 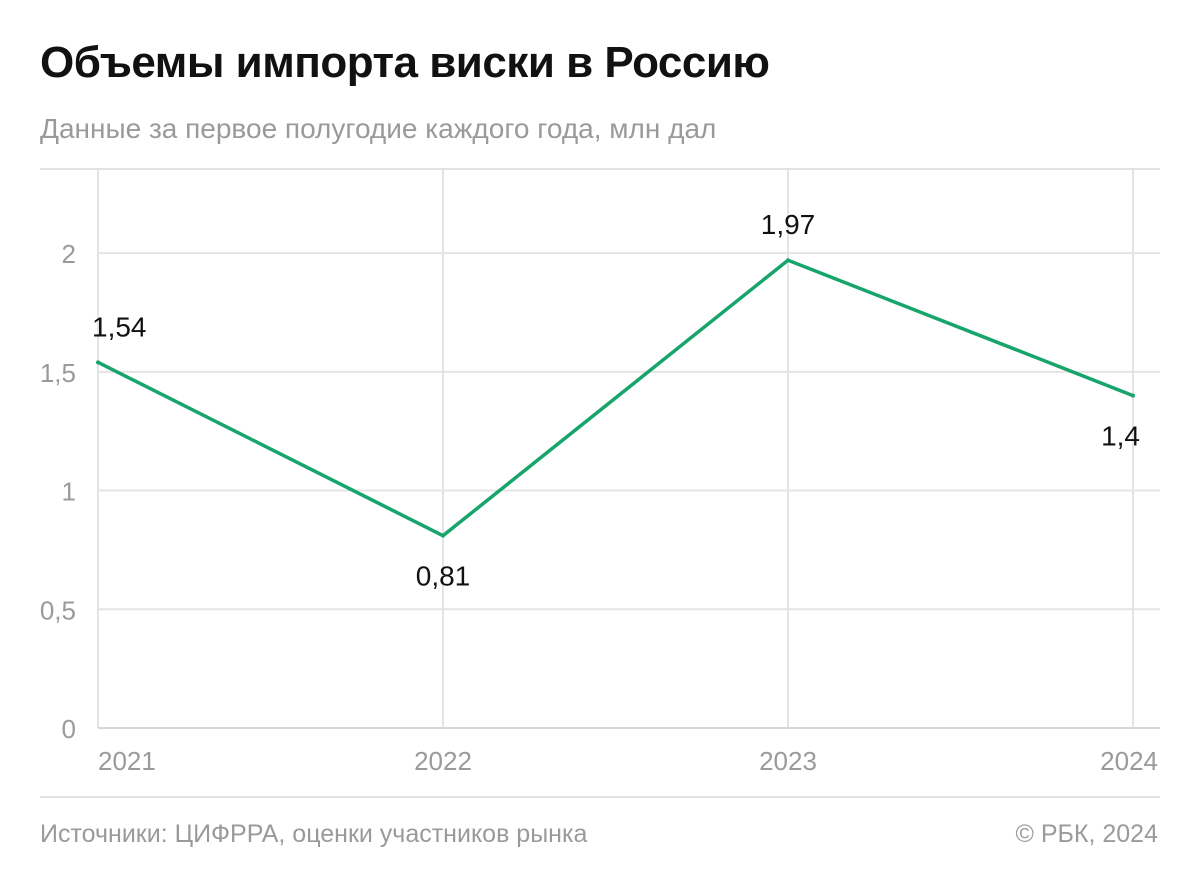 What do you see at coordinates (405, 62) in the screenshot?
I see `chart-title: Объемы импорта виски в Россию` at bounding box center [405, 62].